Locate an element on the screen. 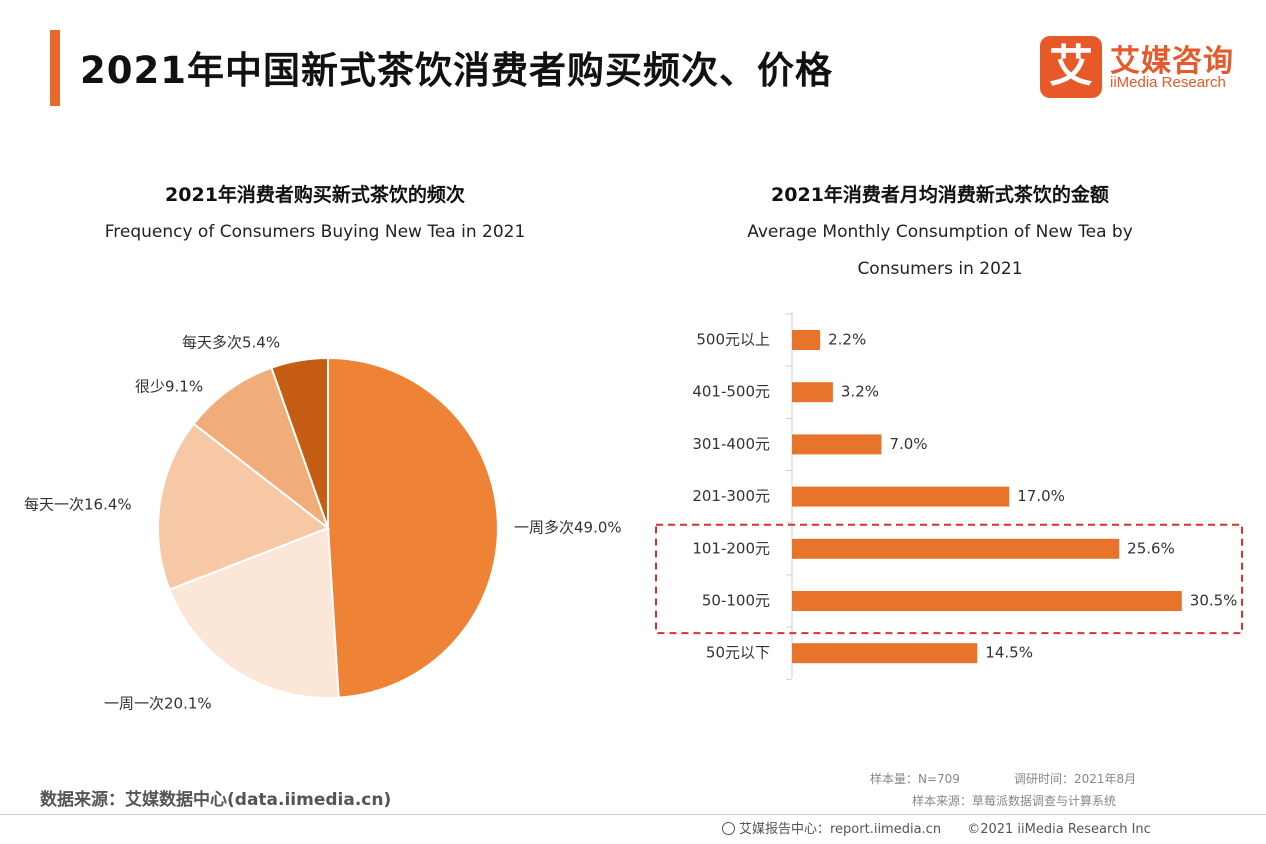  pie-chart-title: 2021年消费者购买新式茶饮的频次 is located at coordinates (315, 195).